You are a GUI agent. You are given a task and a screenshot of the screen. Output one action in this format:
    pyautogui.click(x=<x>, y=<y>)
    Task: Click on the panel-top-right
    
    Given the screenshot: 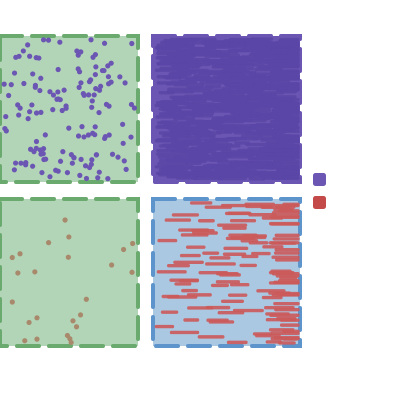 What is the action you would take?
    pyautogui.click(x=226, y=109)
    